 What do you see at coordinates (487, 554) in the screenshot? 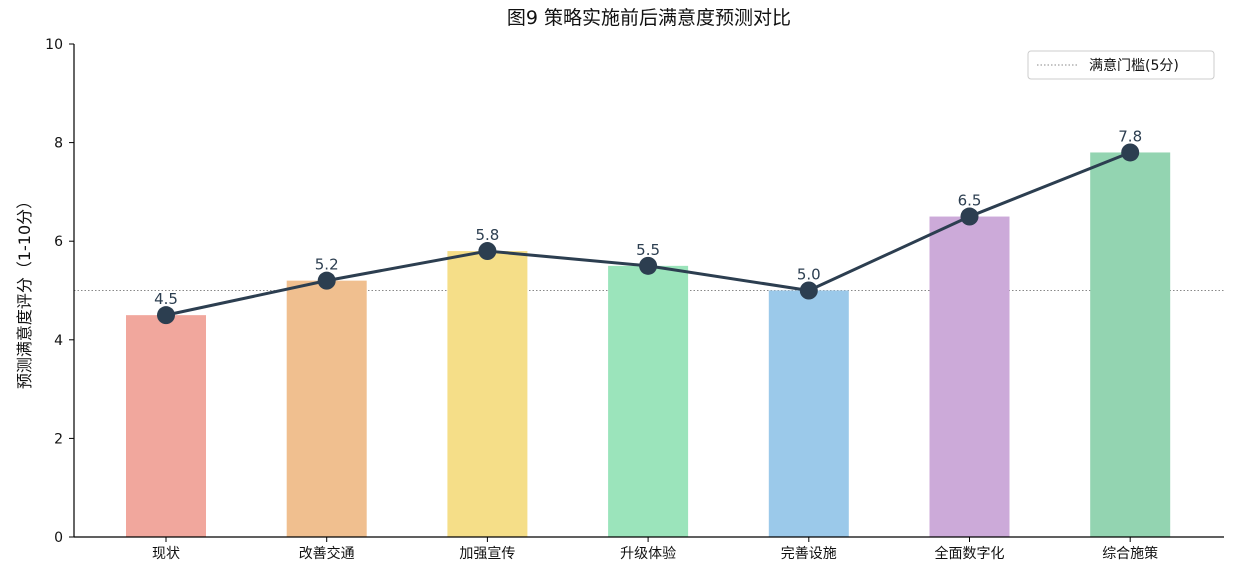
I see `x-tick-label-2: 加强宣传` at bounding box center [487, 554].